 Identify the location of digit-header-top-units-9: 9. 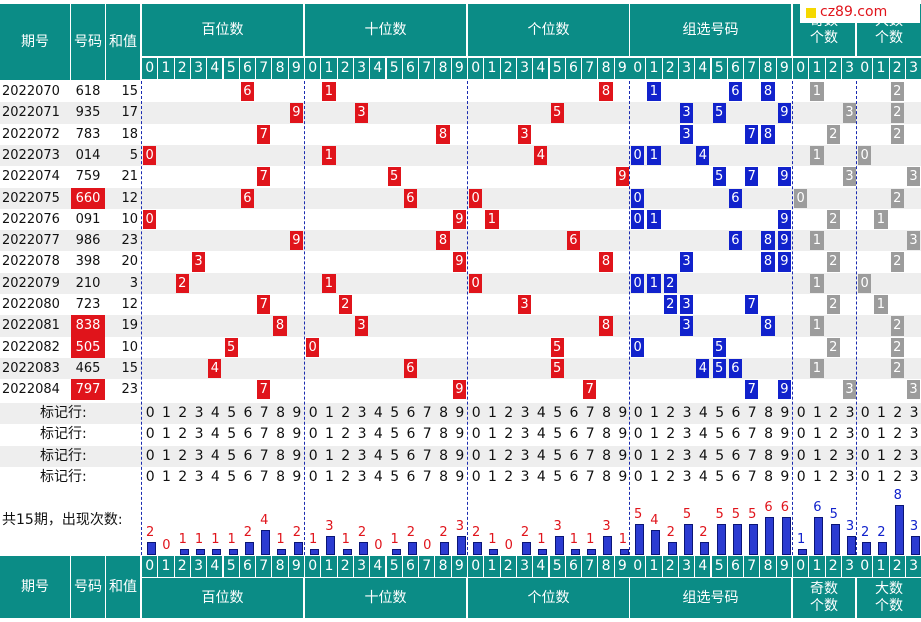
(622, 68).